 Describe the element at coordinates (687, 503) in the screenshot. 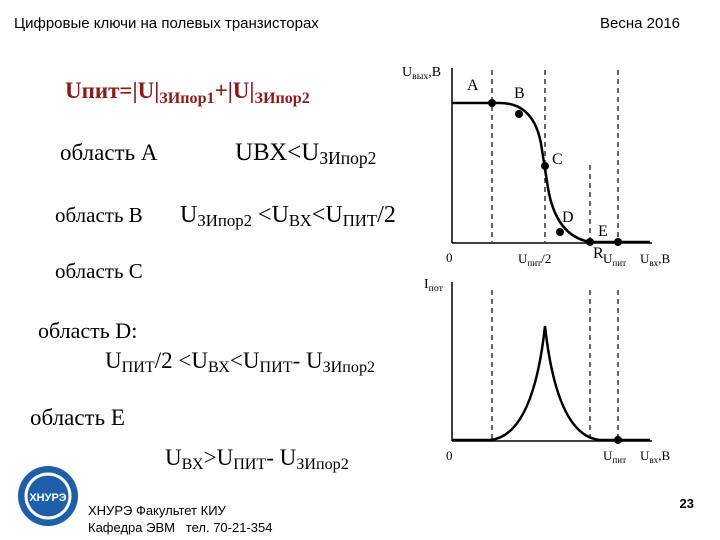

I see `page-number: 23` at that location.